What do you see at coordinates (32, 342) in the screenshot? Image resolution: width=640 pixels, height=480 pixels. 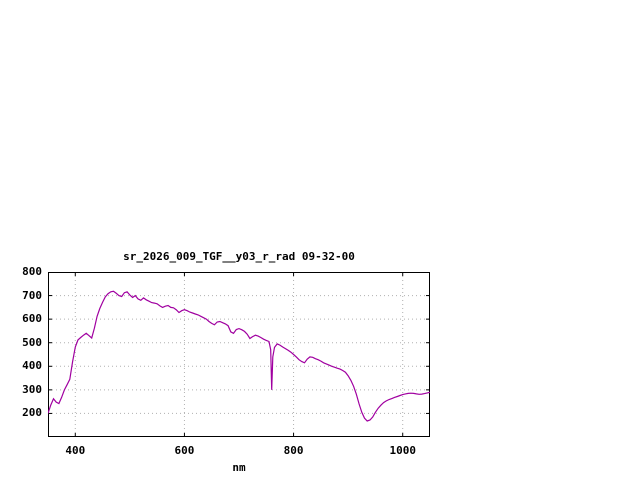 I see `y-tick-label: 500` at bounding box center [32, 342].